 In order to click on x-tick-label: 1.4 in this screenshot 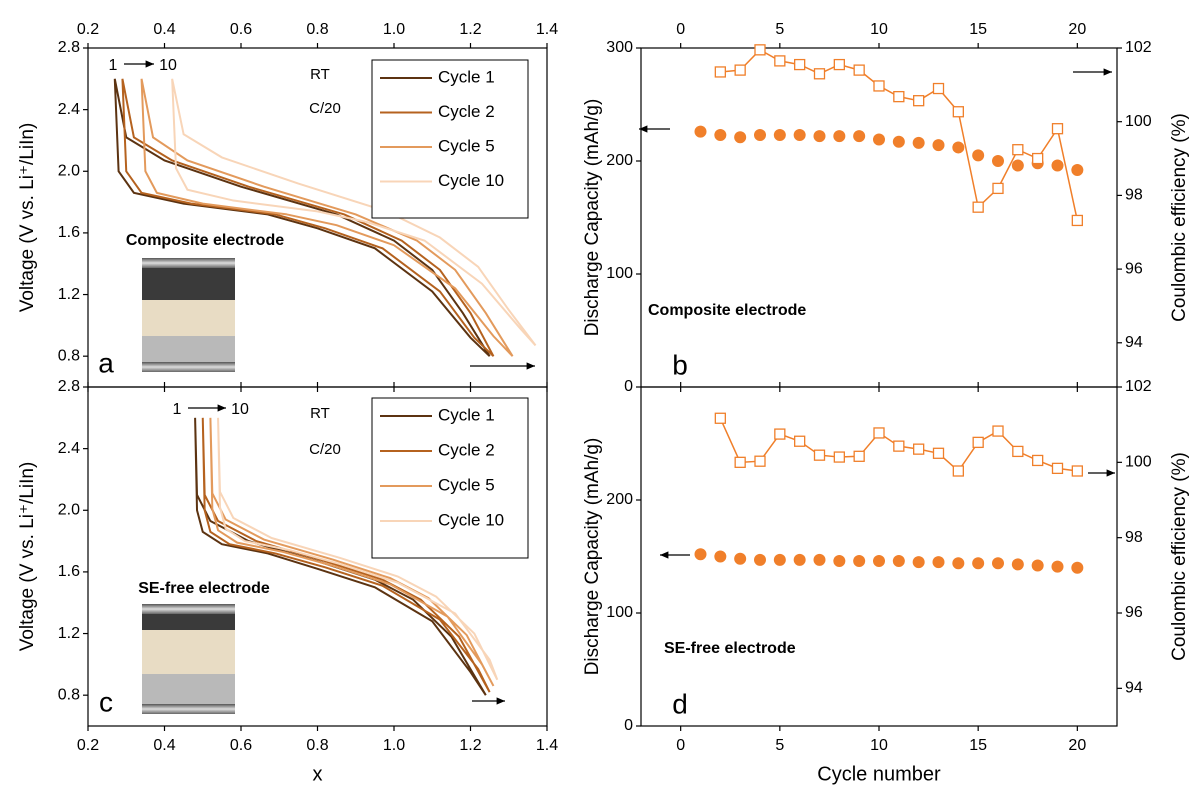, I will do `click(547, 29)`.